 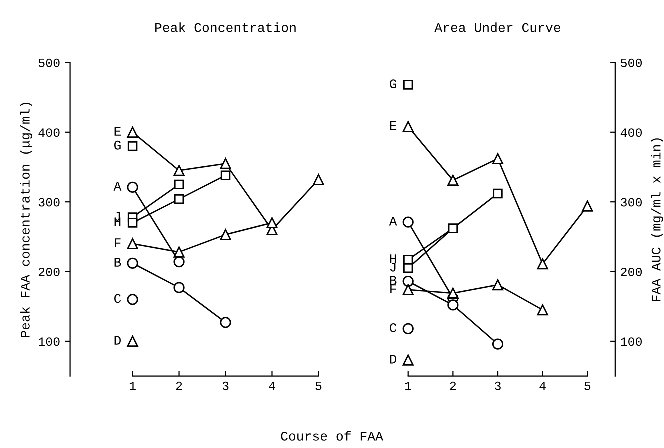 I want to click on y2-axis-title: FAA AUC (mg/ml x min), so click(x=657, y=220).